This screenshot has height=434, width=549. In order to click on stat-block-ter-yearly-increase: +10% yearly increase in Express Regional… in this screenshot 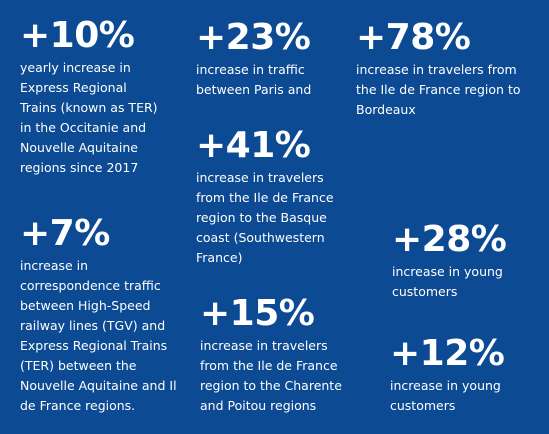, I will do `click(110, 97)`.